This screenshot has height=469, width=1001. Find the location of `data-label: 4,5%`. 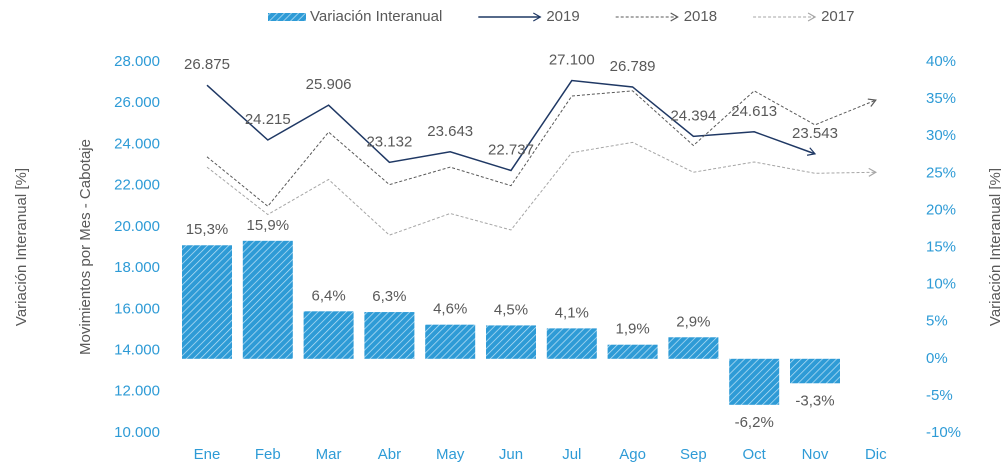

data-label: 4,5% is located at coordinates (511, 309).